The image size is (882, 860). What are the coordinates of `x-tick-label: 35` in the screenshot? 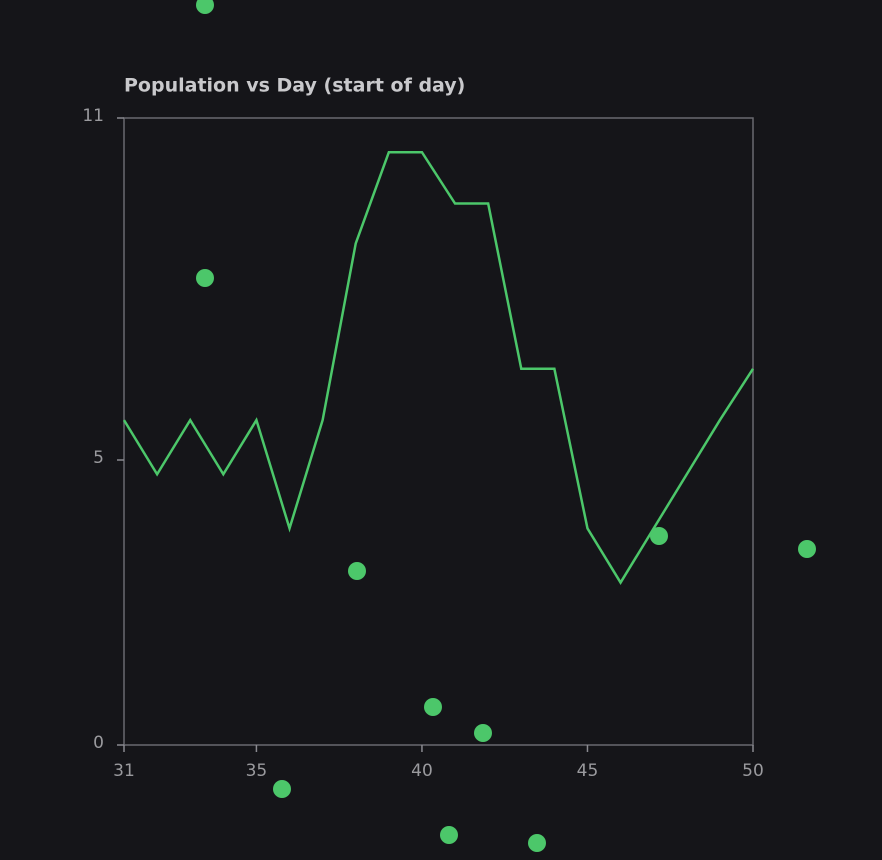 It's located at (257, 771).